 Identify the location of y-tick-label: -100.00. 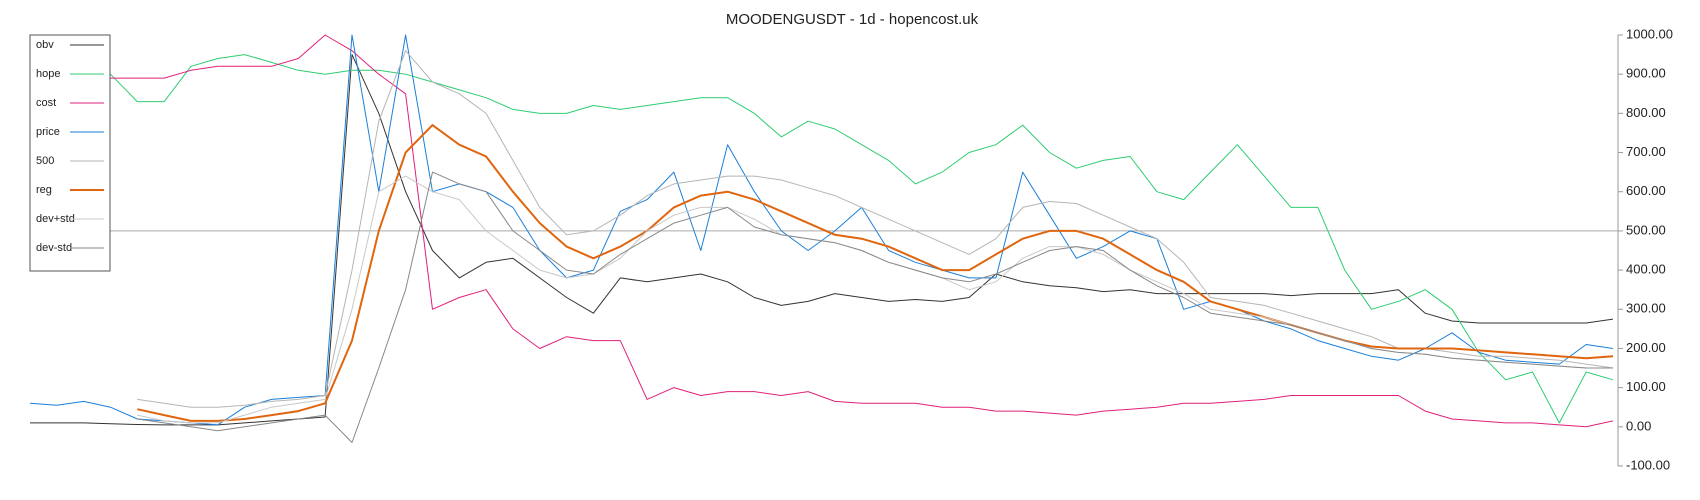
(1648, 464).